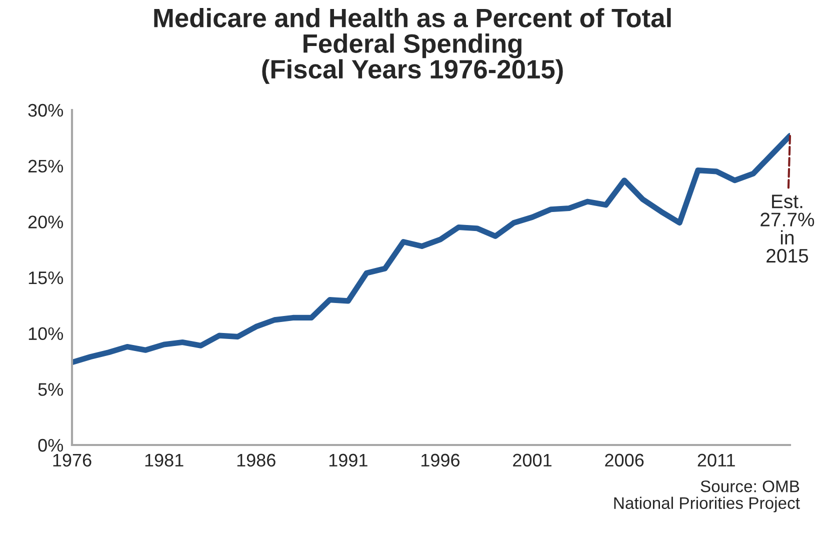 The height and width of the screenshot is (535, 825). What do you see at coordinates (51, 445) in the screenshot?
I see `y-tick-label: 0%` at bounding box center [51, 445].